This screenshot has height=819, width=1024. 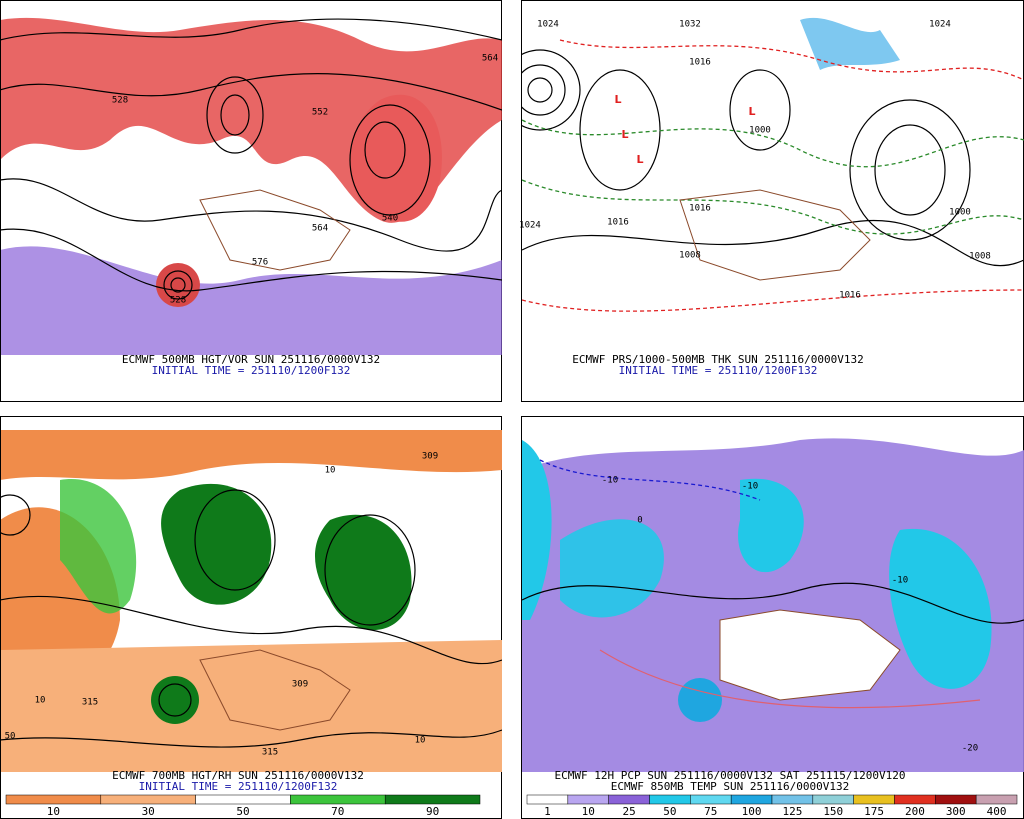 What do you see at coordinates (260, 263) in the screenshot?
I see `contour-label: 576` at bounding box center [260, 263].